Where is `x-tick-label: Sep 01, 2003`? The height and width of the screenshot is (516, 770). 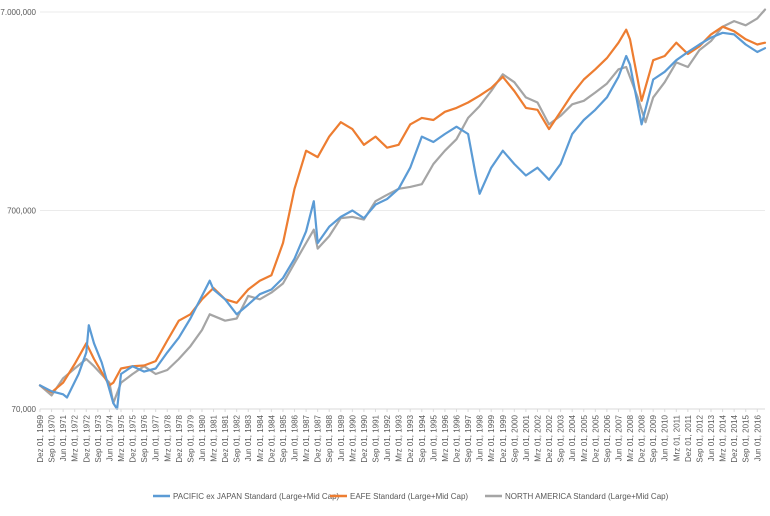 x-tick-label: Sep 01, 2003 is located at coordinates (561, 438).